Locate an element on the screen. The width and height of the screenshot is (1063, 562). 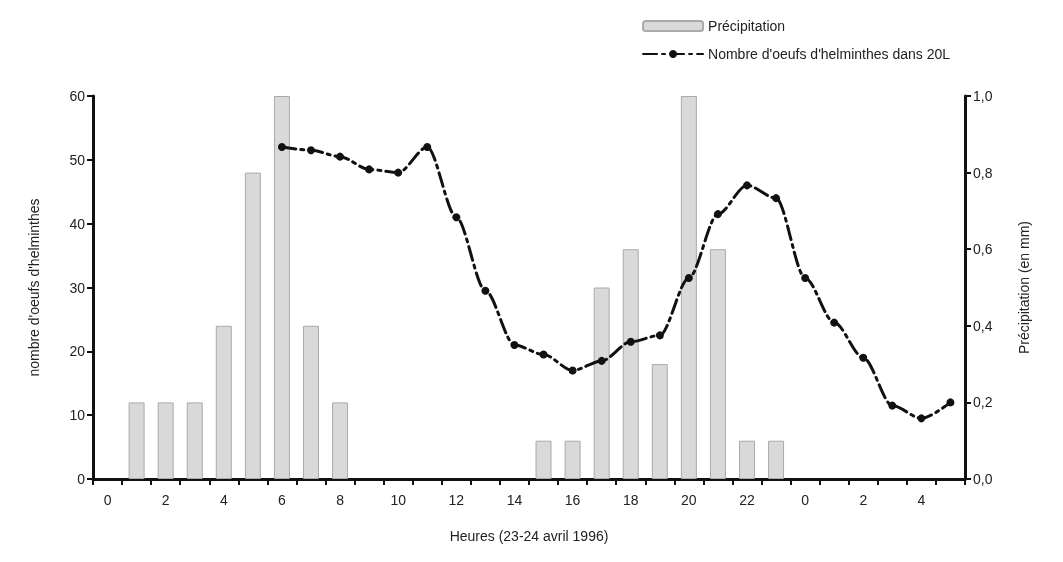
y-tick-label: 20 is located at coordinates (77, 351).